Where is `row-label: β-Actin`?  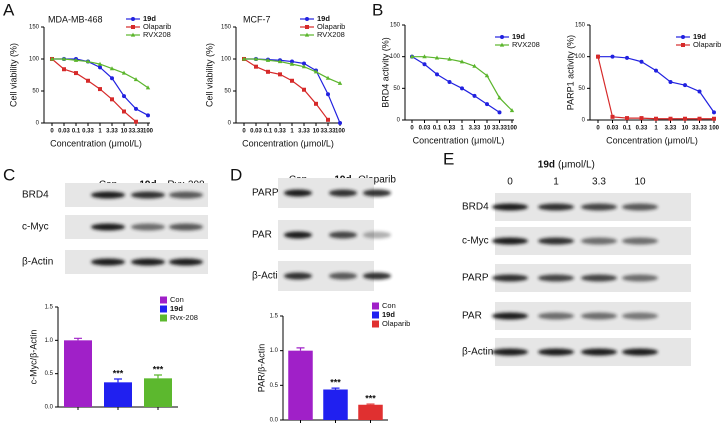 row-label: β-Actin is located at coordinates (37, 262).